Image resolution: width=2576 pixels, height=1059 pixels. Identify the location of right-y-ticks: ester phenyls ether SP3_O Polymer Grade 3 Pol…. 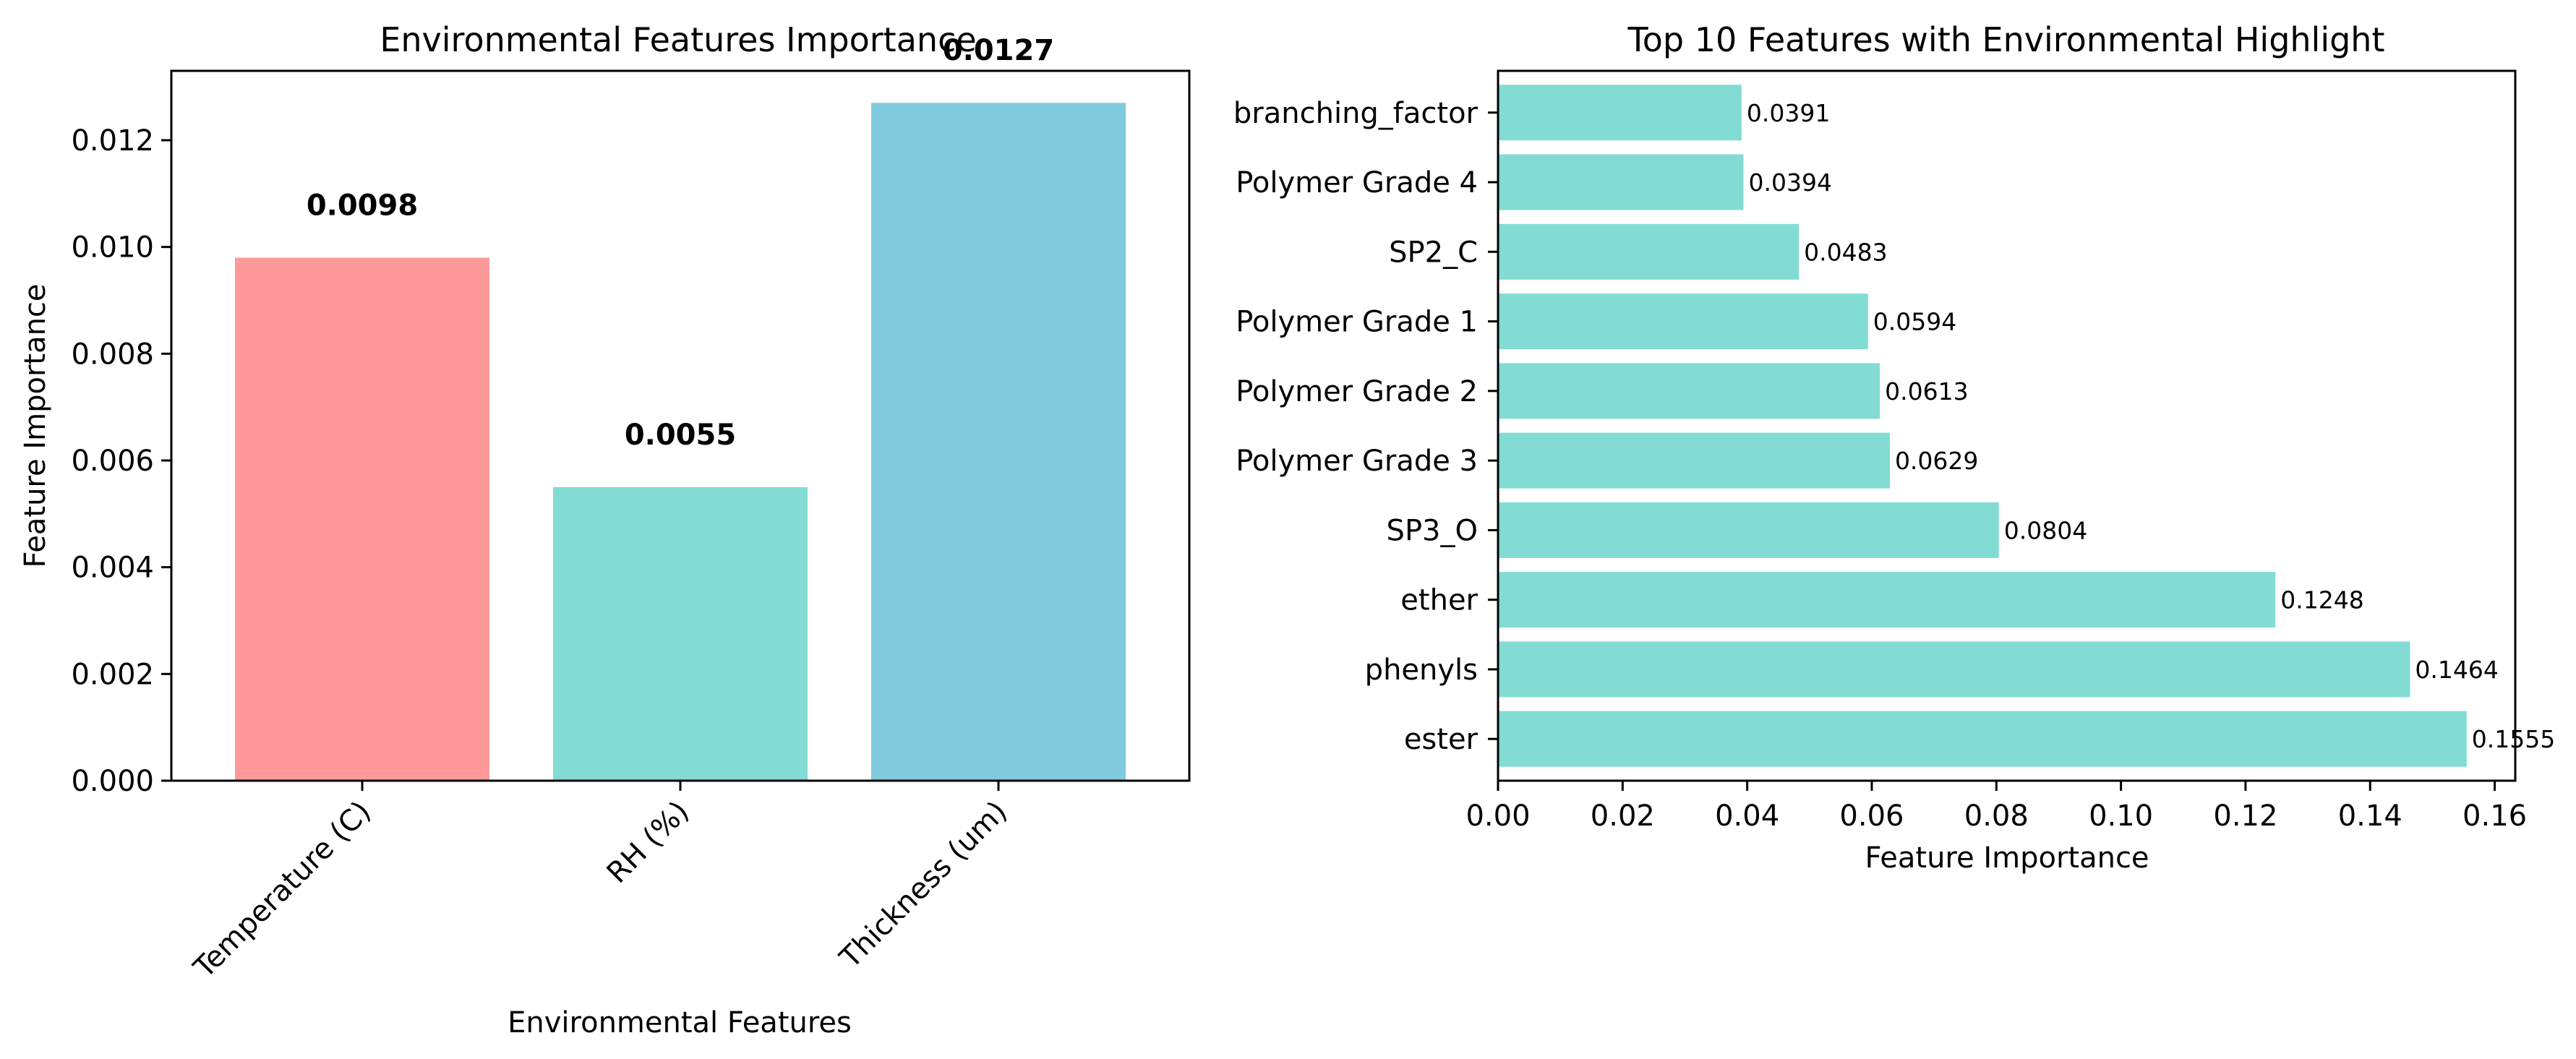
(1365, 426).